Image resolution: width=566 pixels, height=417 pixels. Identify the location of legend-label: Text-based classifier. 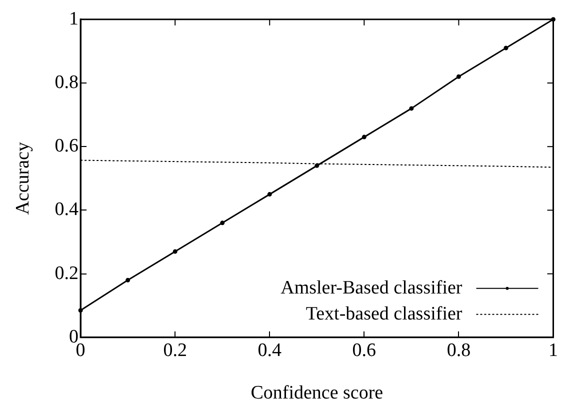
(384, 313).